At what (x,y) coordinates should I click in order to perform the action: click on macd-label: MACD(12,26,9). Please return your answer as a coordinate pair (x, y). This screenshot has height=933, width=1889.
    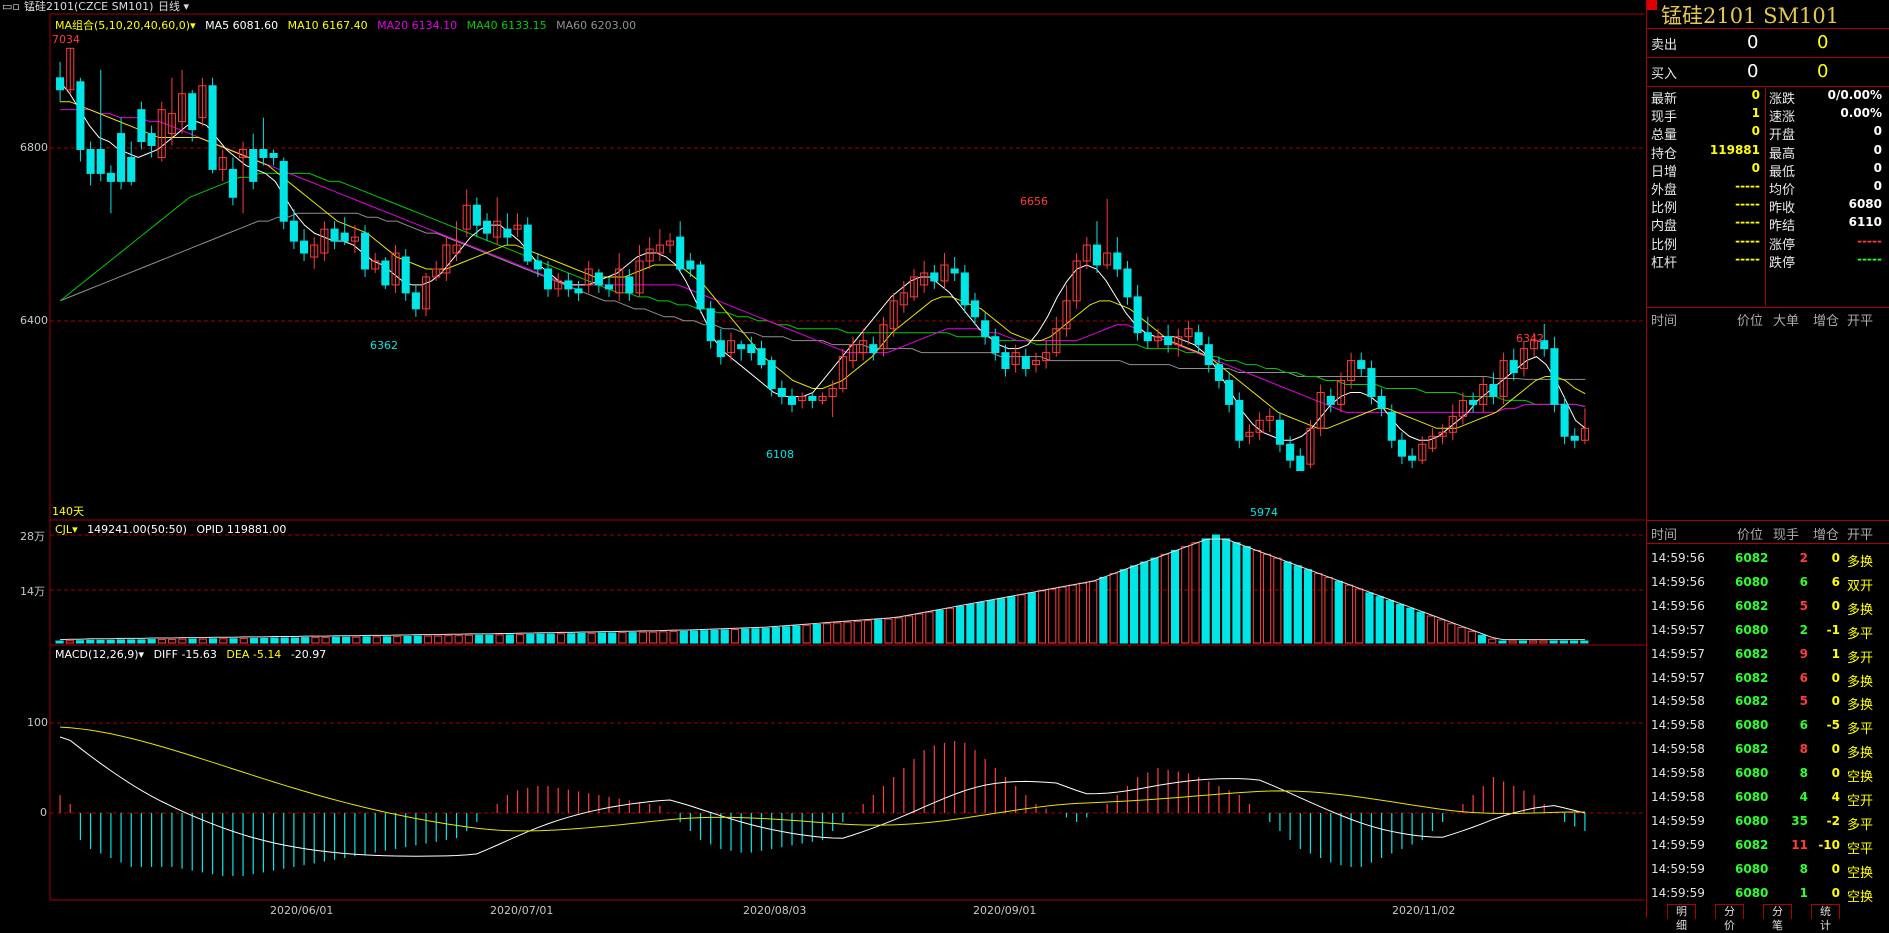
    Looking at the image, I should click on (97, 654).